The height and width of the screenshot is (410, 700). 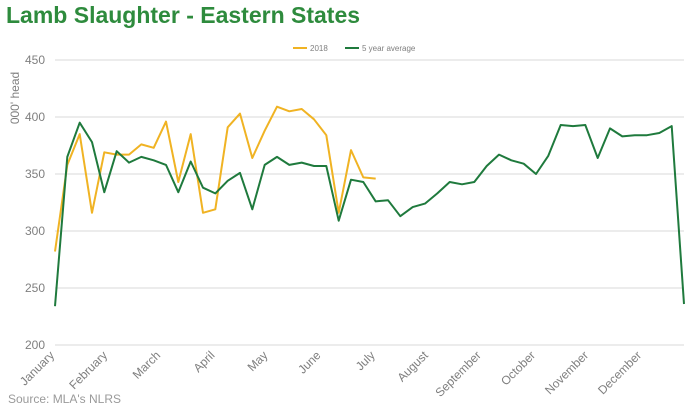 What do you see at coordinates (15, 98) in the screenshot?
I see `y-axis-label: 000' head` at bounding box center [15, 98].